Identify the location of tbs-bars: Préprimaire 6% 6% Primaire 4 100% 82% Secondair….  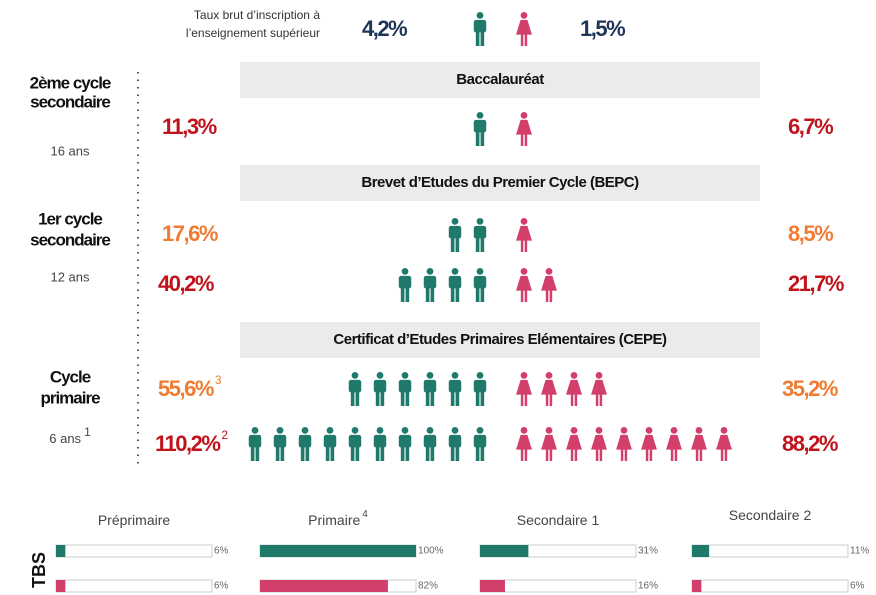
(462, 550).